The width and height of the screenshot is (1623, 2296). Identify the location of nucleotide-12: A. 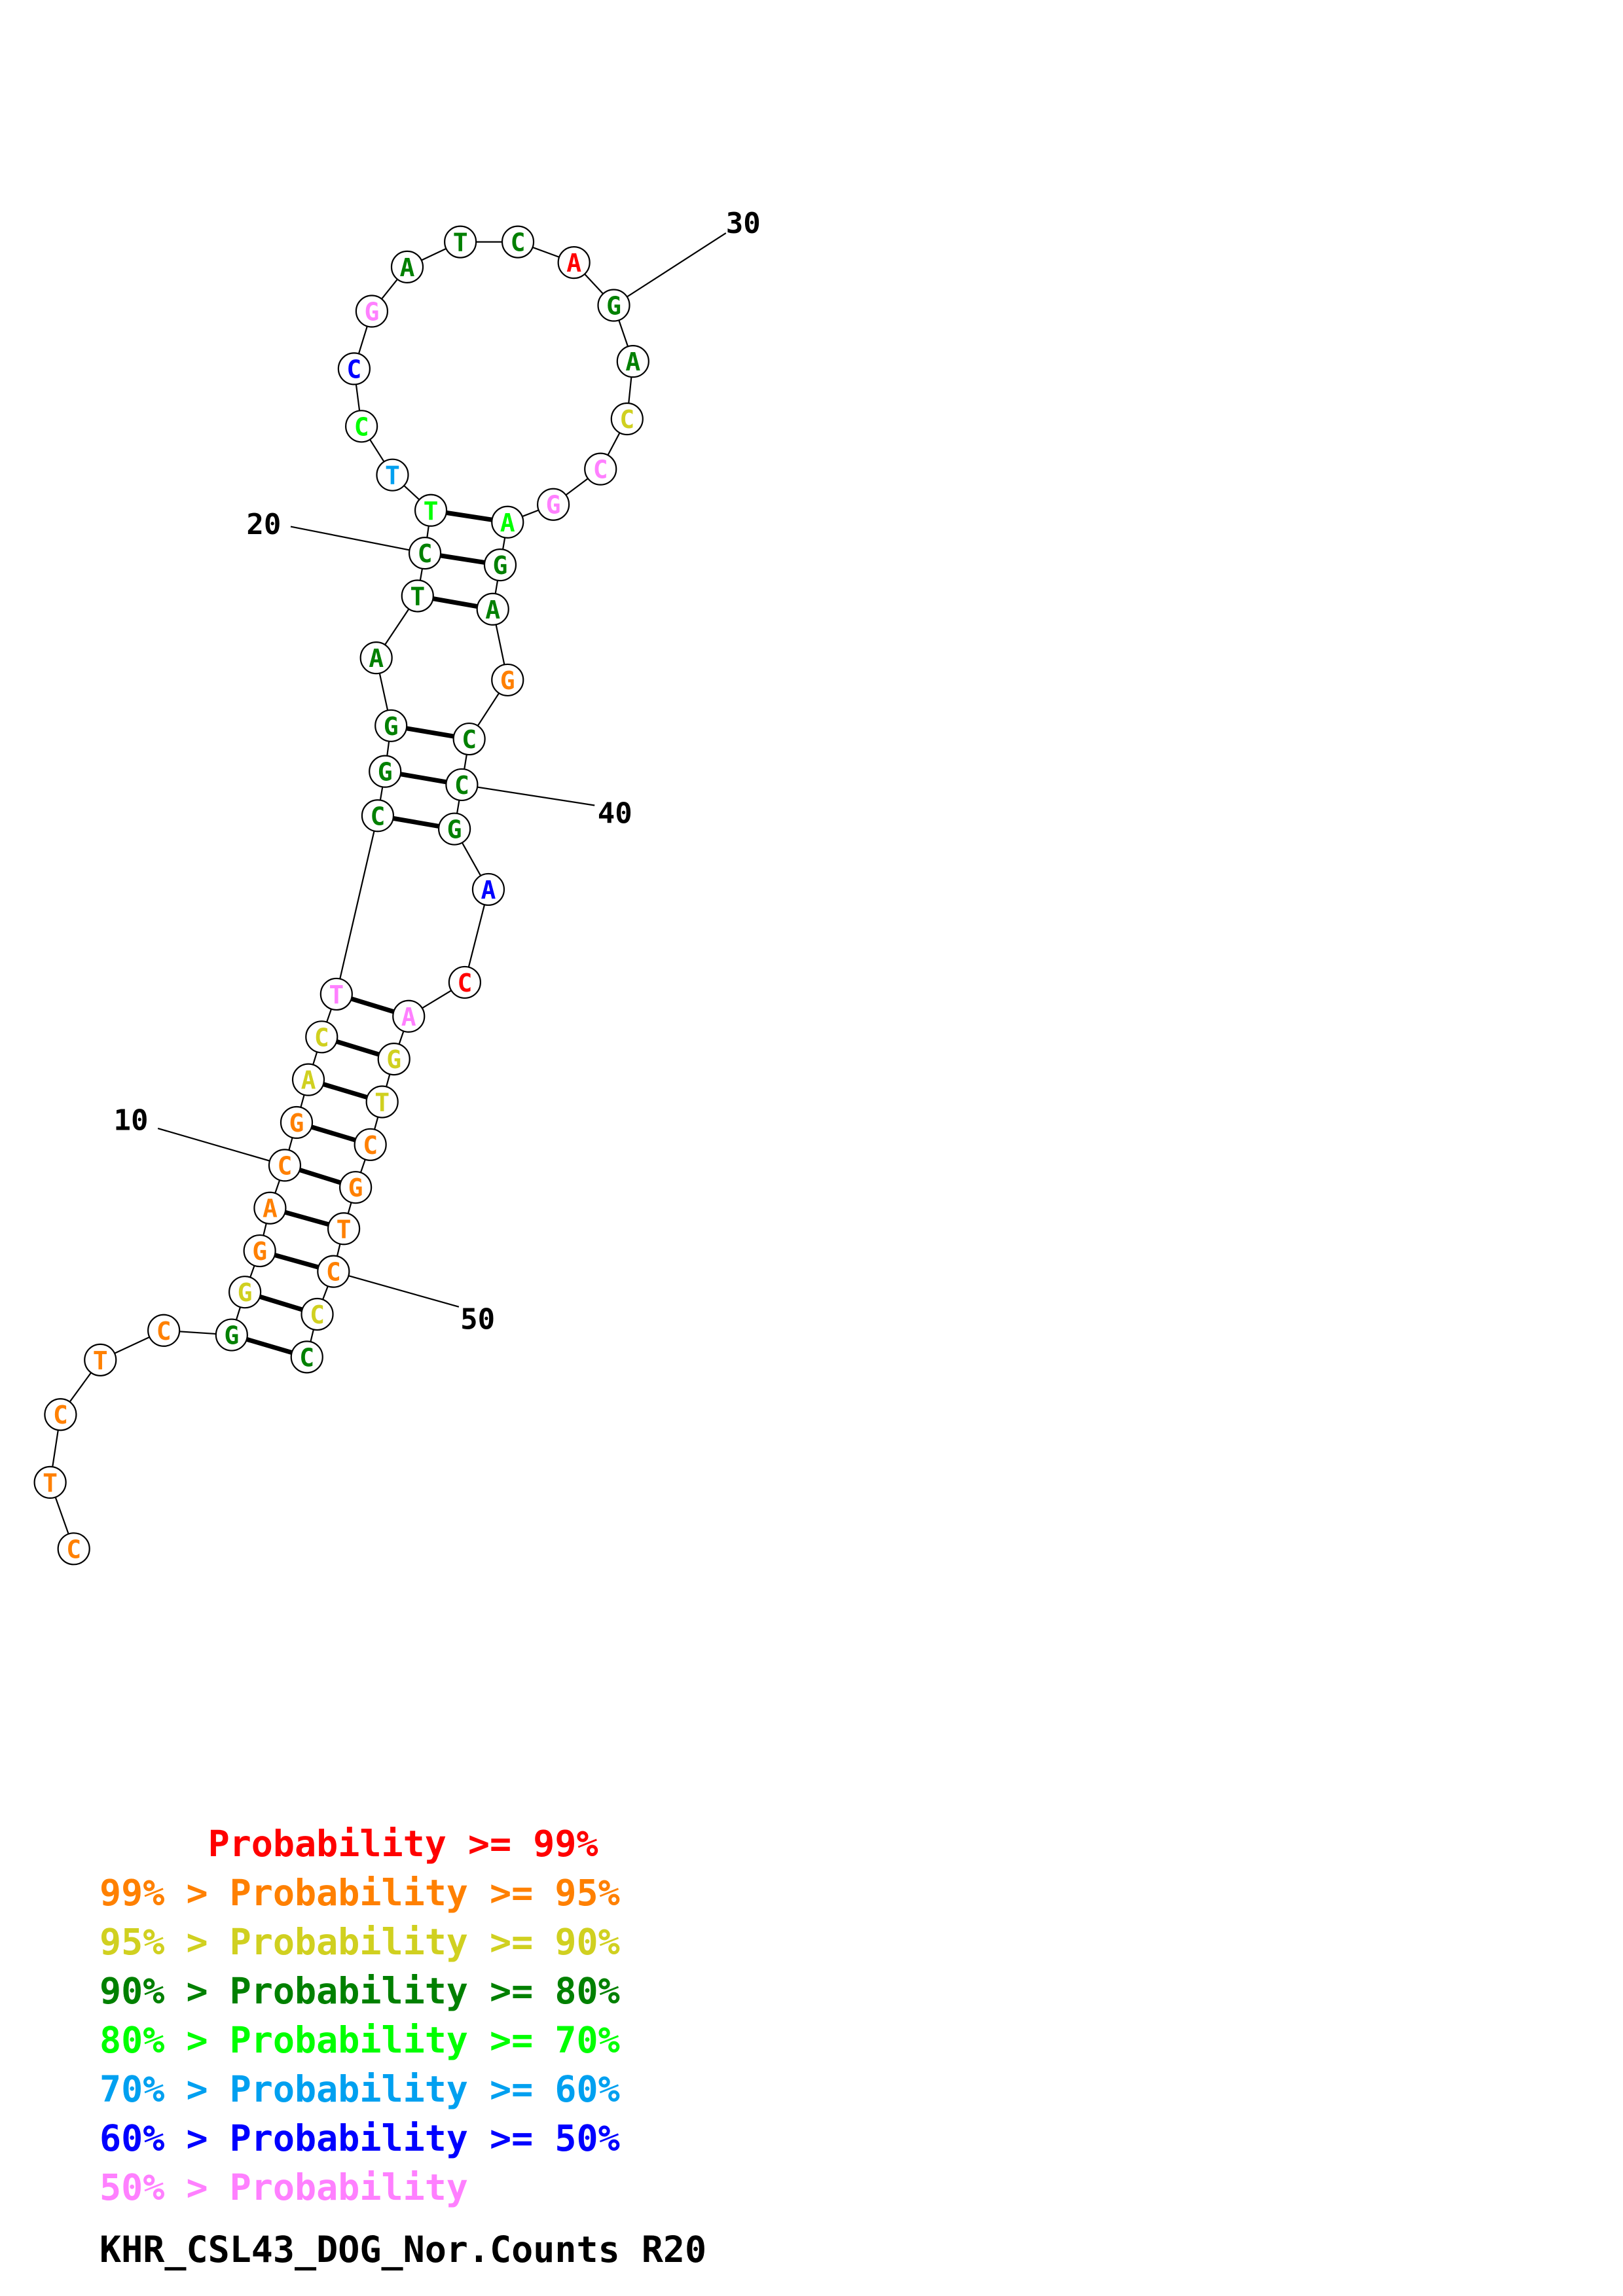
(308, 1079).